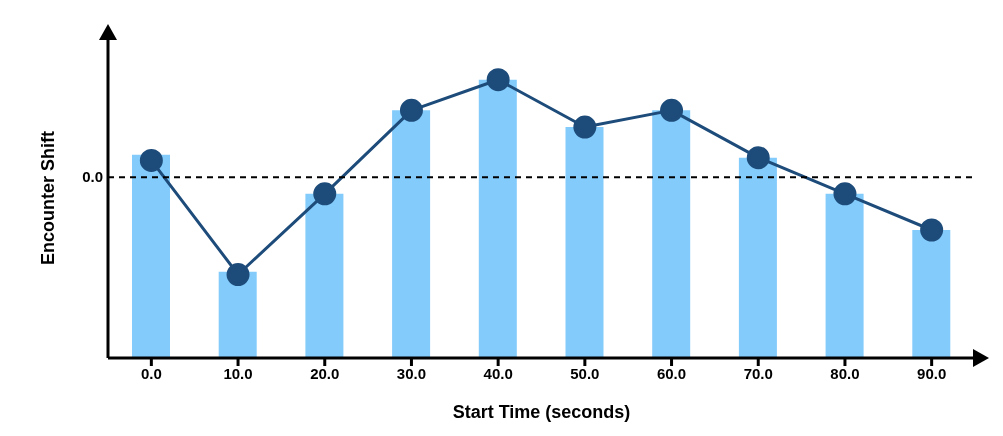 The width and height of the screenshot is (1003, 436). I want to click on x-tick-label: 20.0, so click(325, 373).